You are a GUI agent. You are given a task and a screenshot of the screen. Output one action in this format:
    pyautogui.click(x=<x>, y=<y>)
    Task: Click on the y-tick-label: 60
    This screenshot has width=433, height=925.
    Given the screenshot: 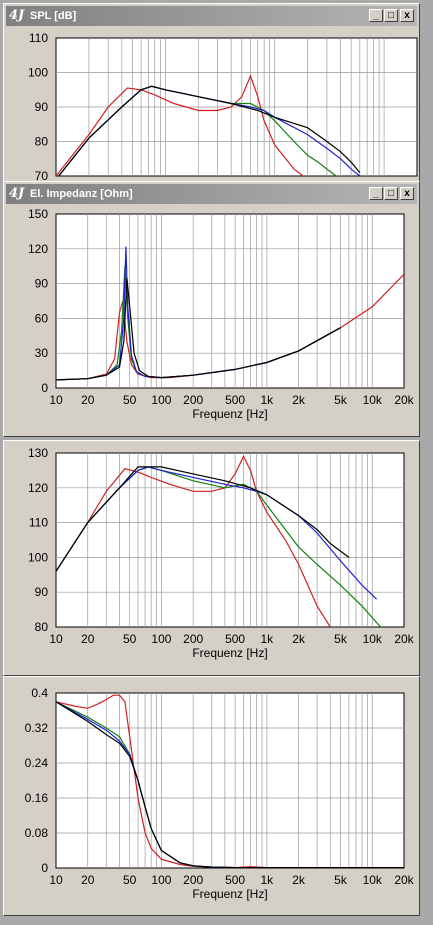 What is the action you would take?
    pyautogui.click(x=42, y=318)
    